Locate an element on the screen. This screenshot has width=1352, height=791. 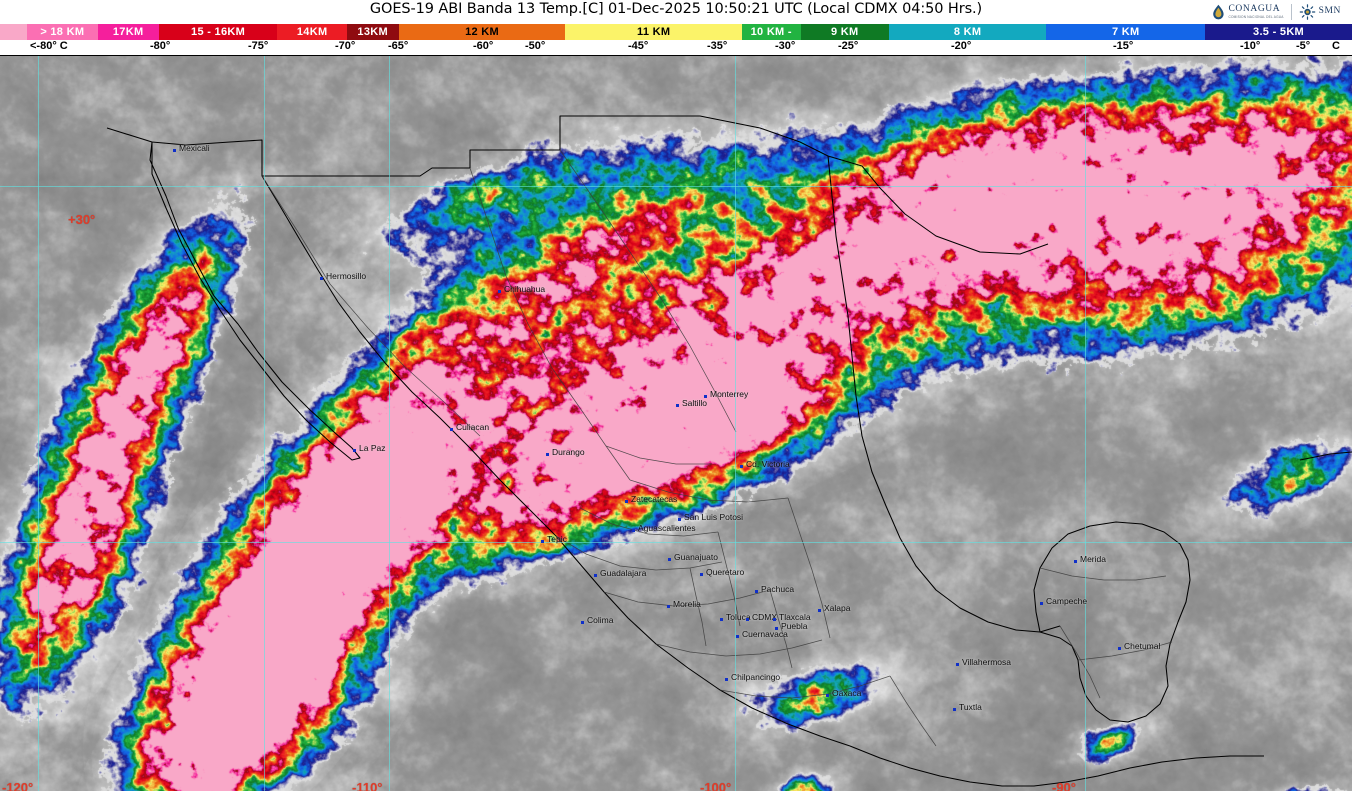
colorbar-segment is located at coordinates (14, 32).